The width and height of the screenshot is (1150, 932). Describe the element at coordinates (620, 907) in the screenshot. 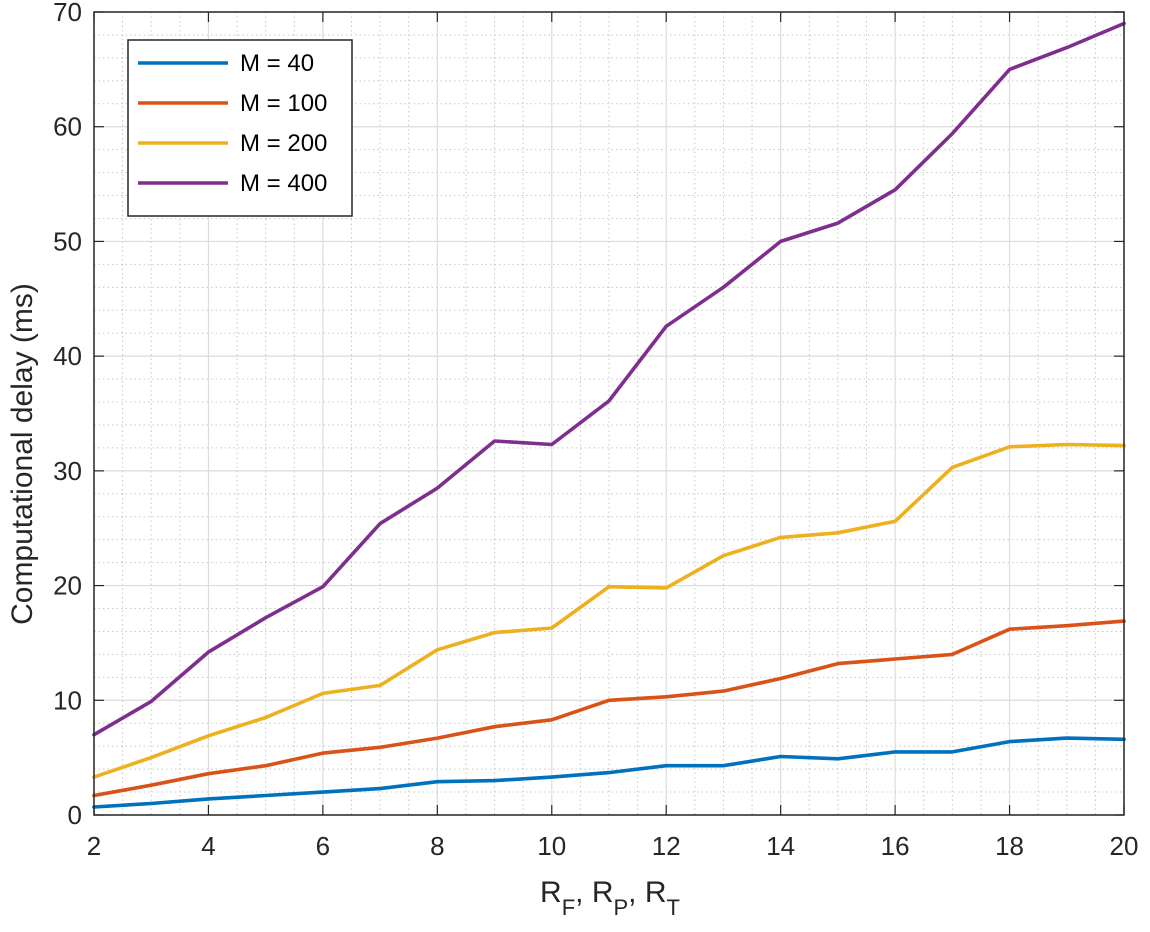

I see `x-axis-label-subscript: P` at that location.